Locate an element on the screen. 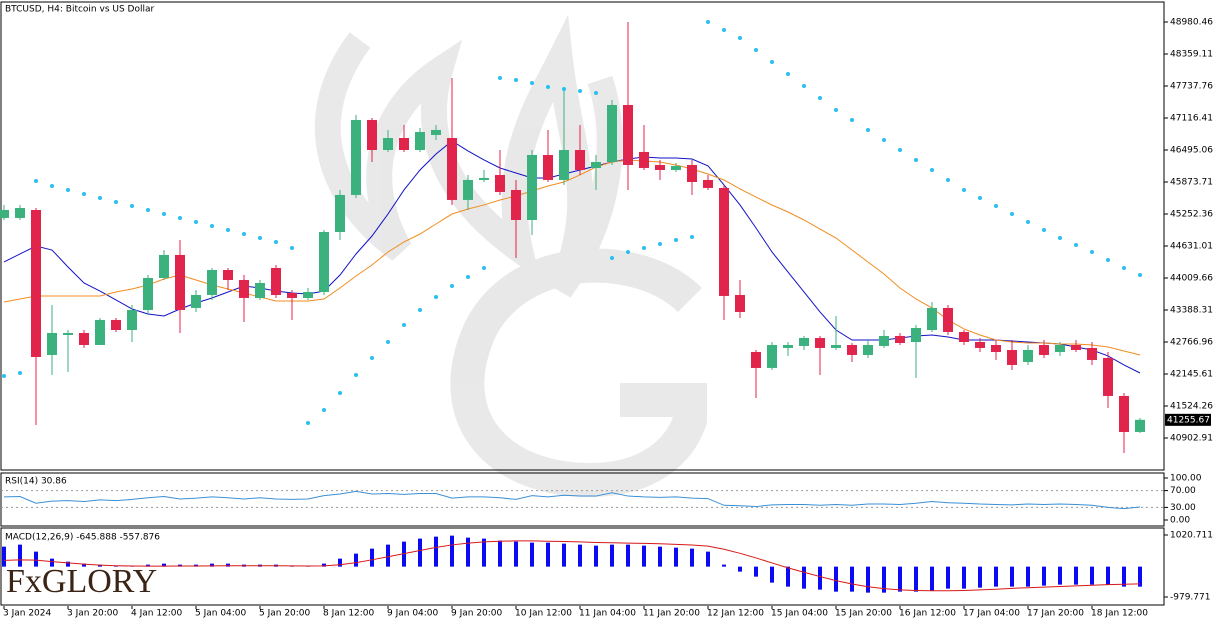 This screenshot has height=625, width=1221. x-tick-label: 15 Jan 04:00 is located at coordinates (799, 614).